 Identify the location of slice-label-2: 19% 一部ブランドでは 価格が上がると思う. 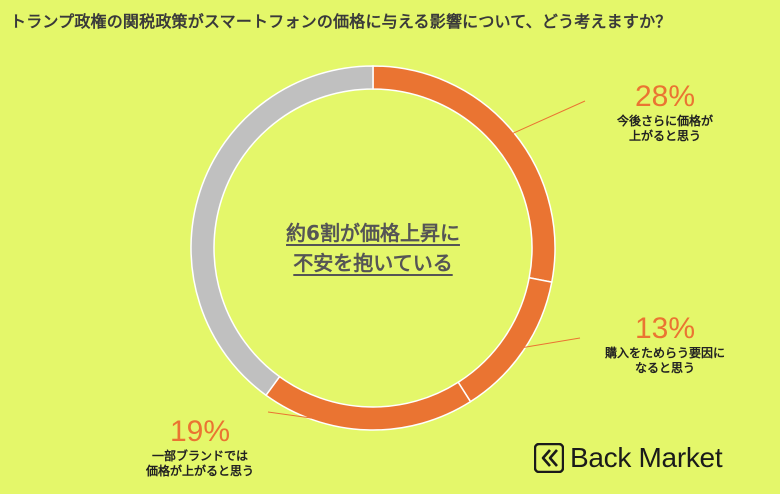
(200, 447).